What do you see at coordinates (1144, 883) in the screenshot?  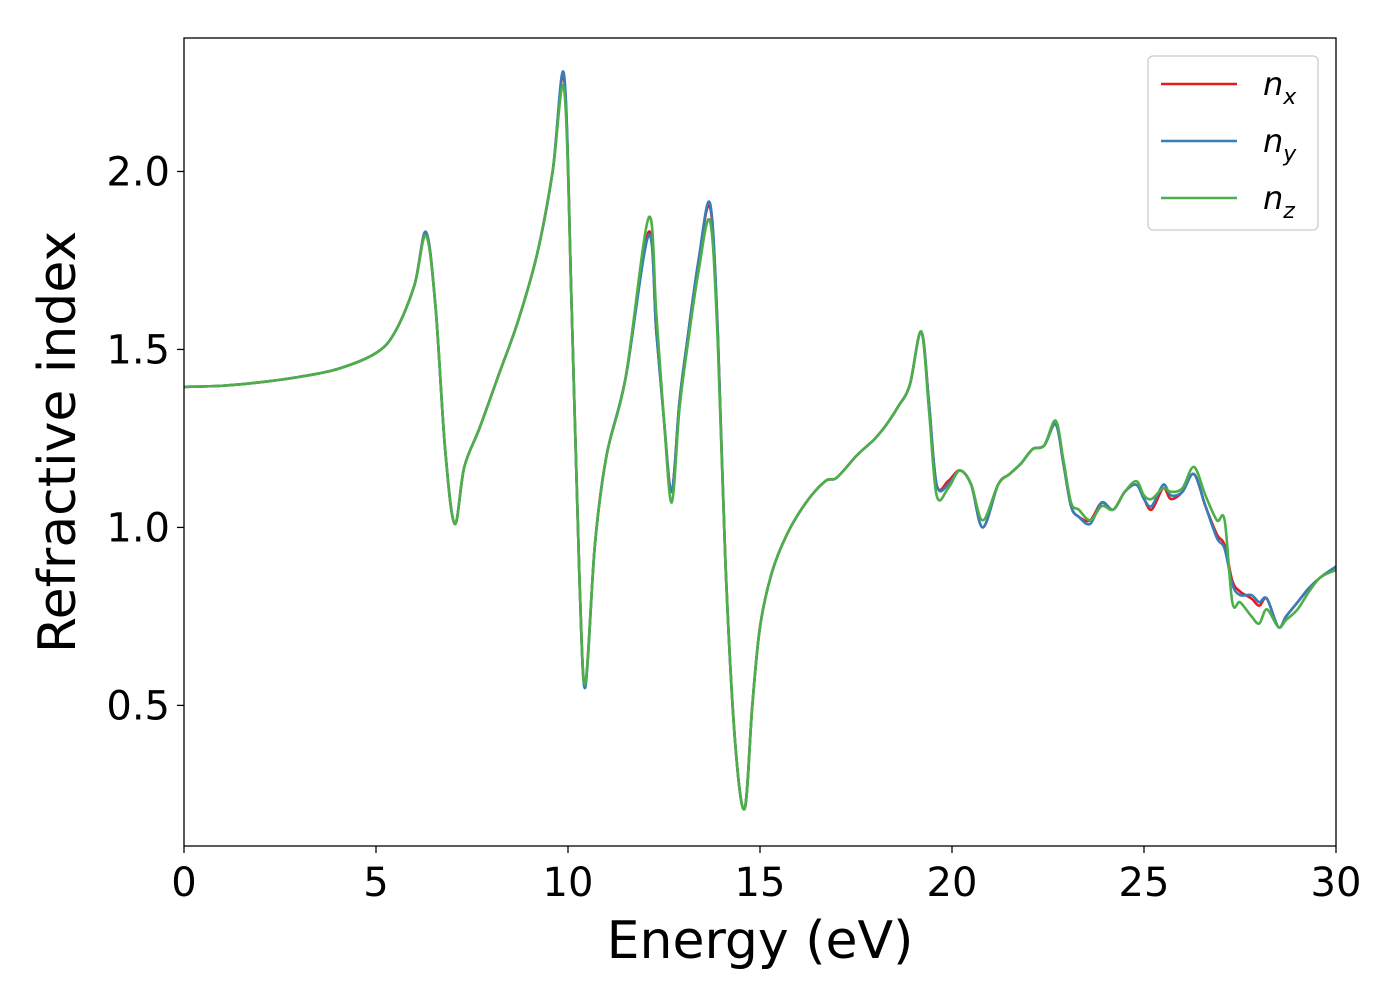 I see `x-tick-label: 25` at bounding box center [1144, 883].